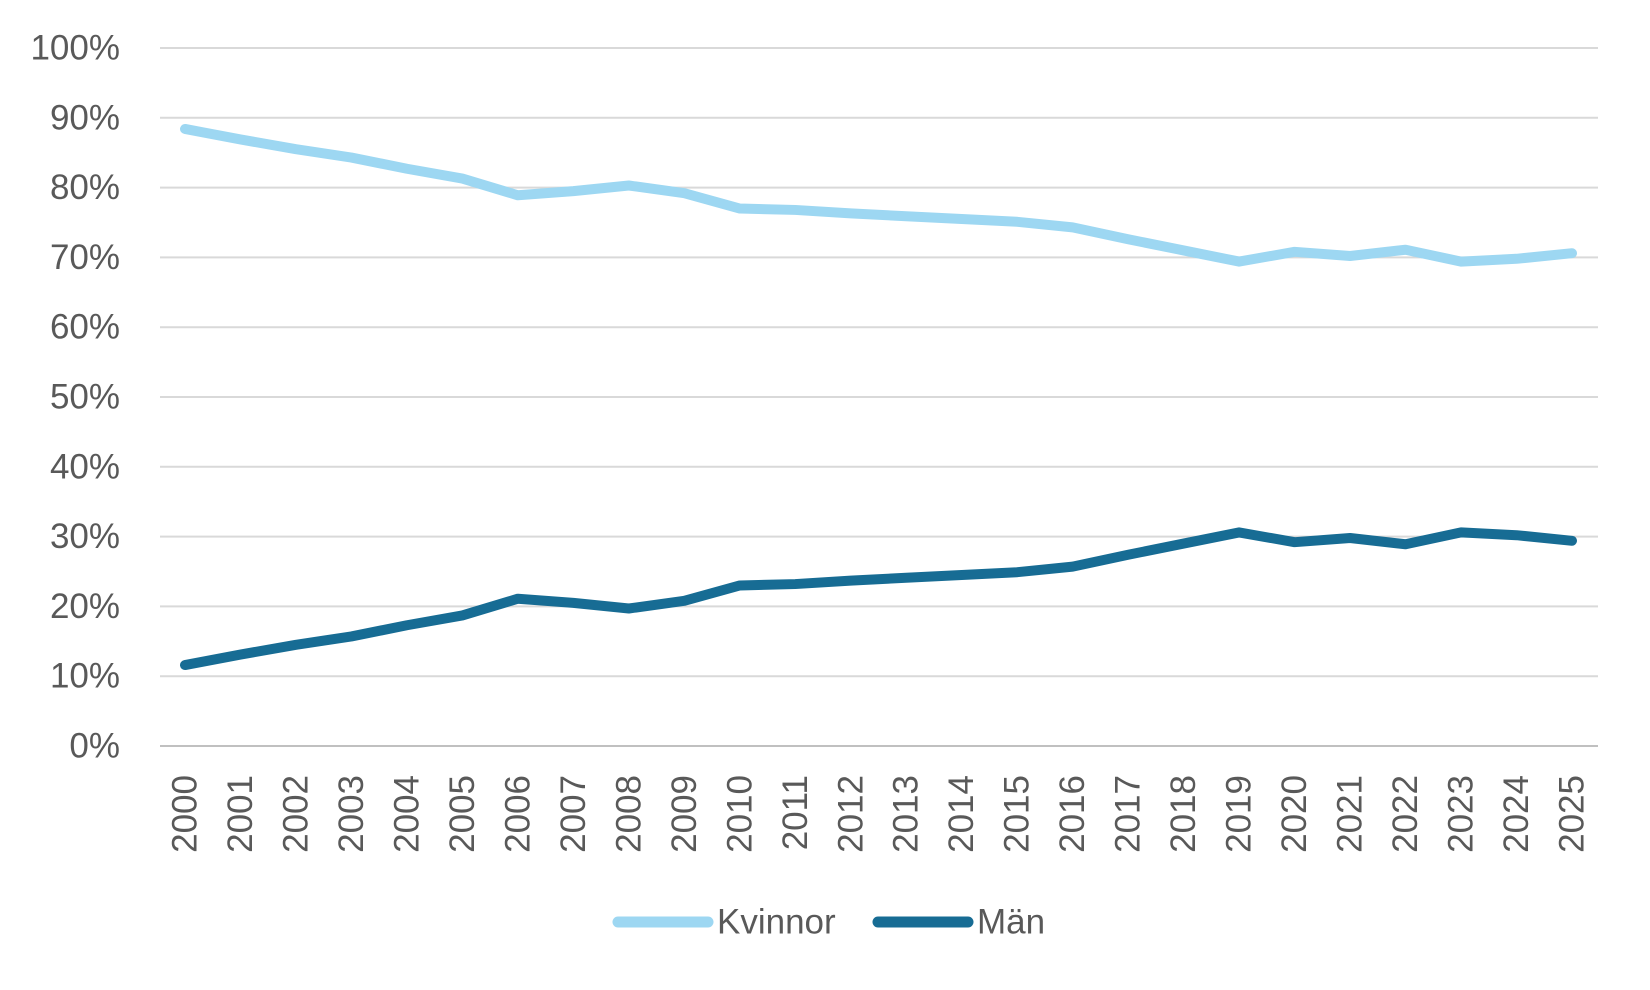 The width and height of the screenshot is (1650, 990). What do you see at coordinates (85, 676) in the screenshot?
I see `y-tick-label: 10%` at bounding box center [85, 676].